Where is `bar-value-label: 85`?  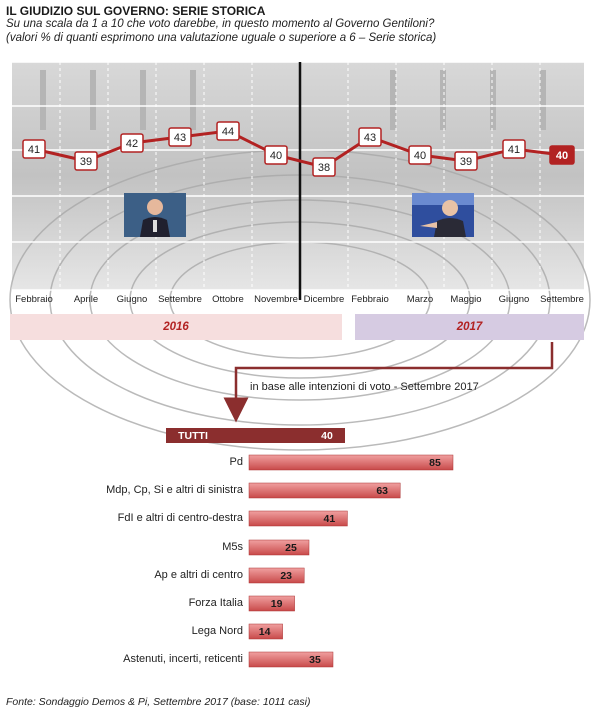 bar-value-label: 85 is located at coordinates (435, 463).